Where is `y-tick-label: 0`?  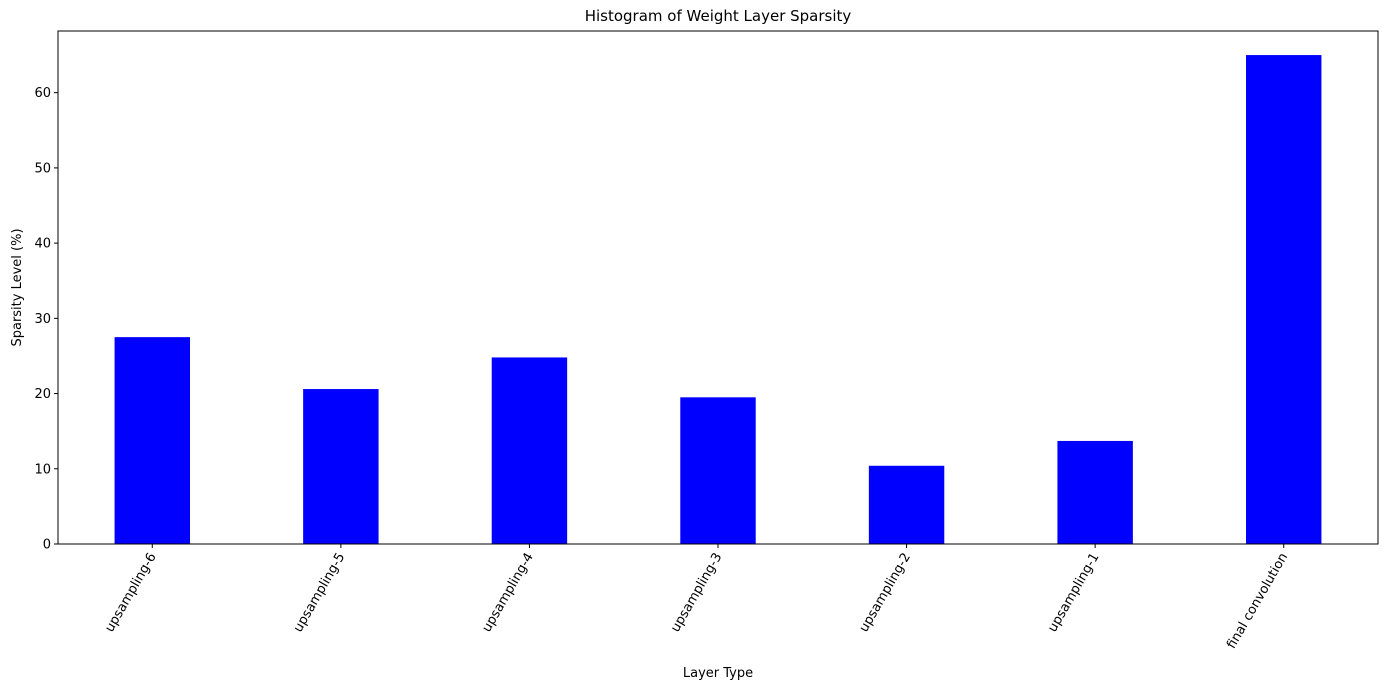 y-tick-label: 0 is located at coordinates (47, 545).